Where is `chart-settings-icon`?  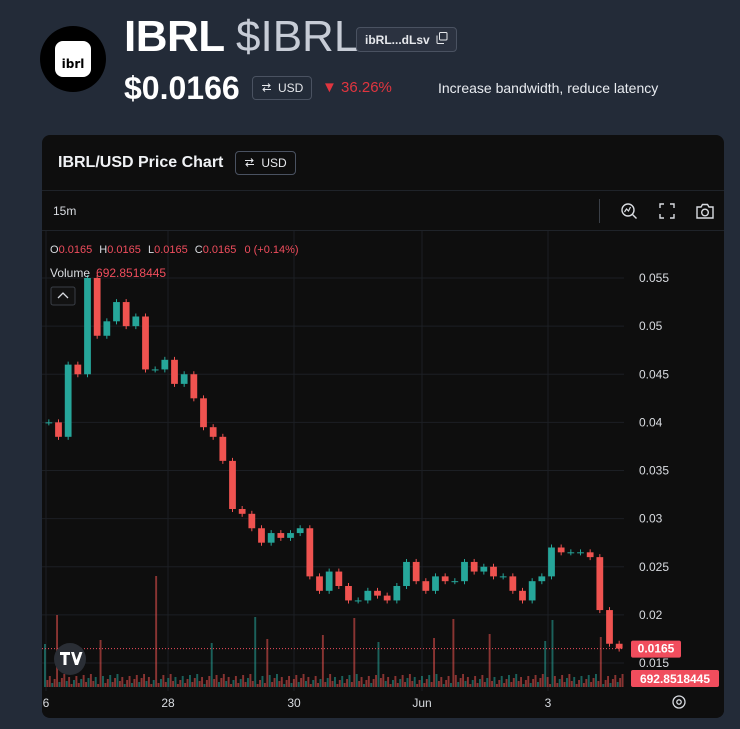 chart-settings-icon is located at coordinates (679, 702).